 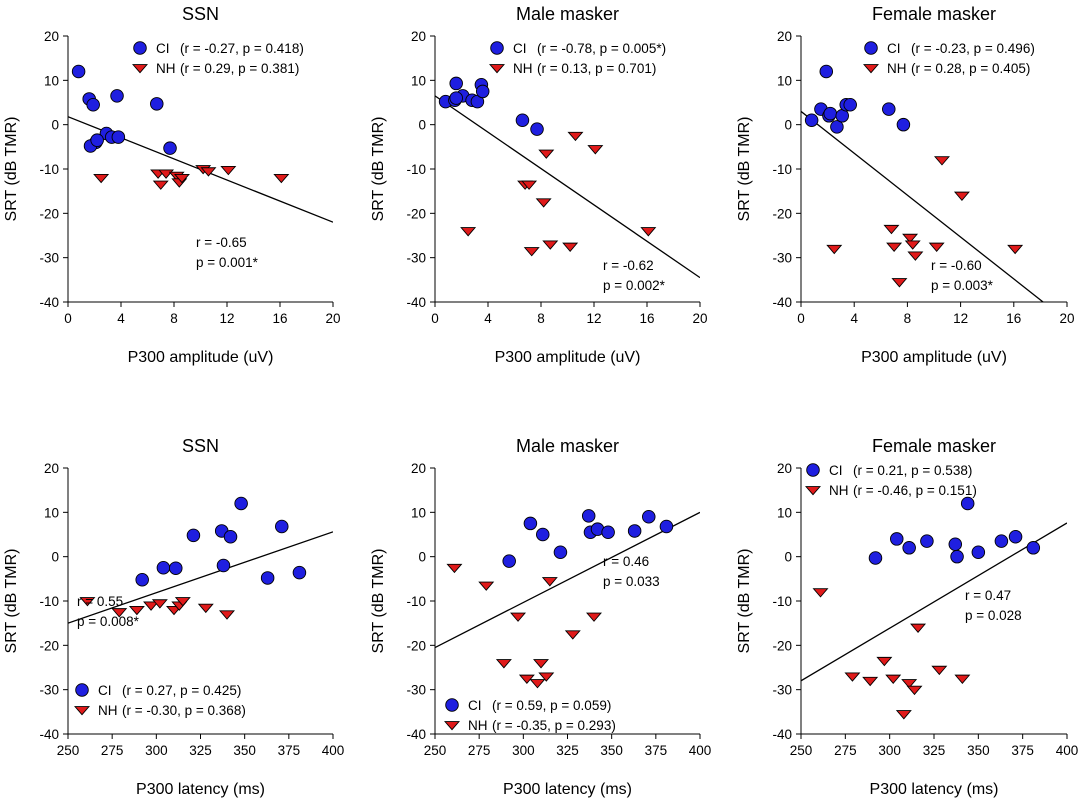 I want to click on x-tick-label: 12, so click(x=226, y=318).